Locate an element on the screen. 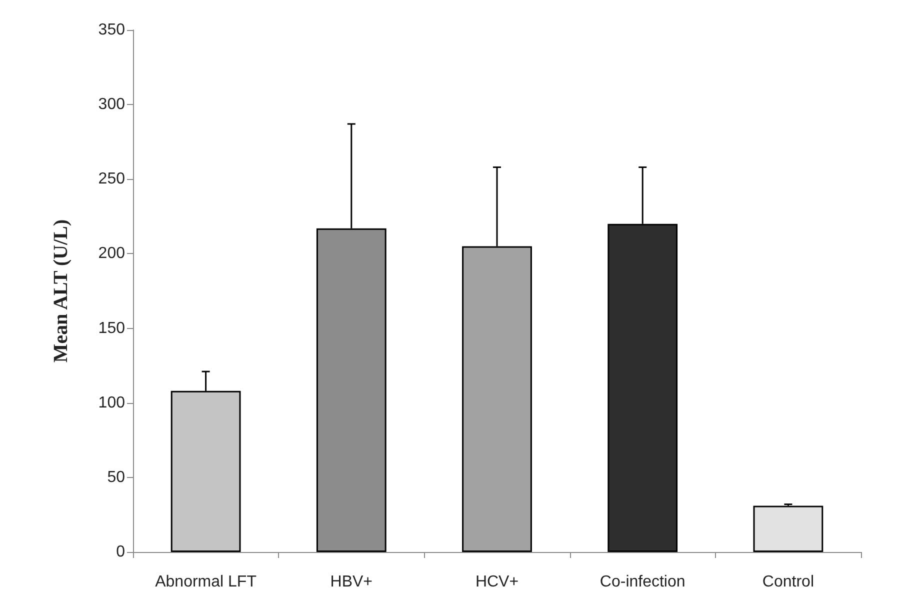 Image resolution: width=899 pixels, height=615 pixels. x-tick-label: HBV+ is located at coordinates (351, 582).